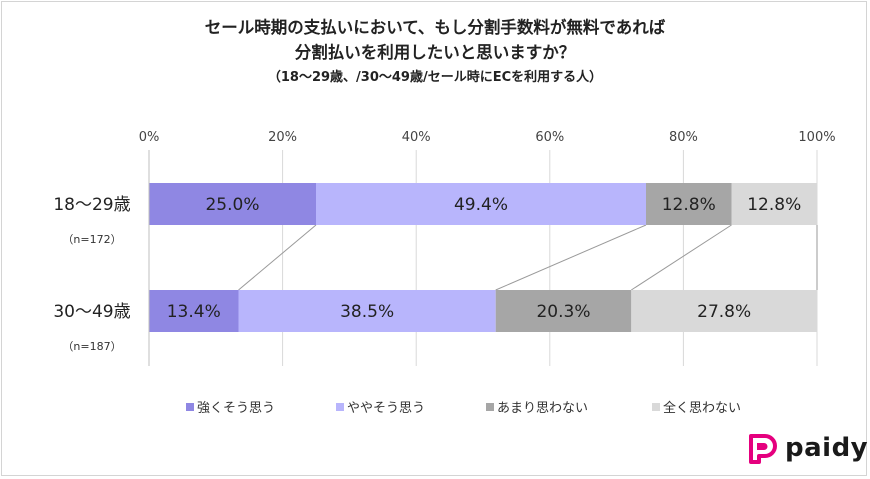  I want to click on category-label: 30～49歳, so click(91, 312).